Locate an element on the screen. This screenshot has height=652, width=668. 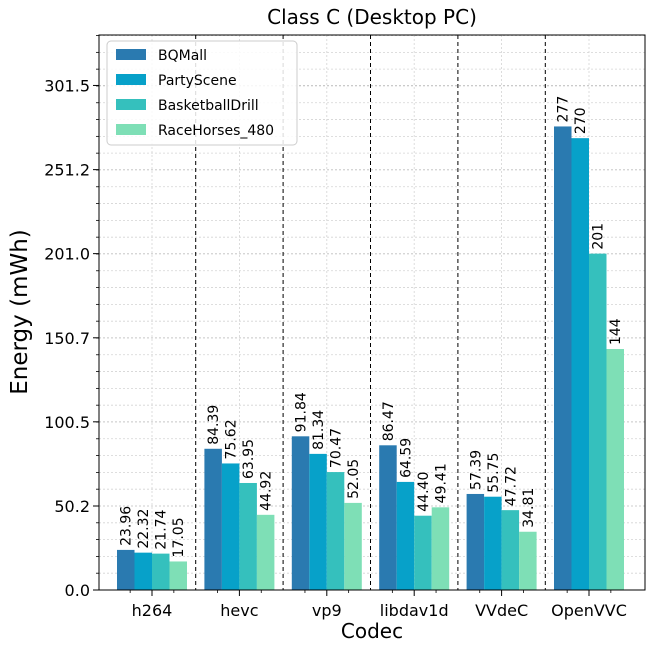
bar-value-label: 22.32 is located at coordinates (144, 529).